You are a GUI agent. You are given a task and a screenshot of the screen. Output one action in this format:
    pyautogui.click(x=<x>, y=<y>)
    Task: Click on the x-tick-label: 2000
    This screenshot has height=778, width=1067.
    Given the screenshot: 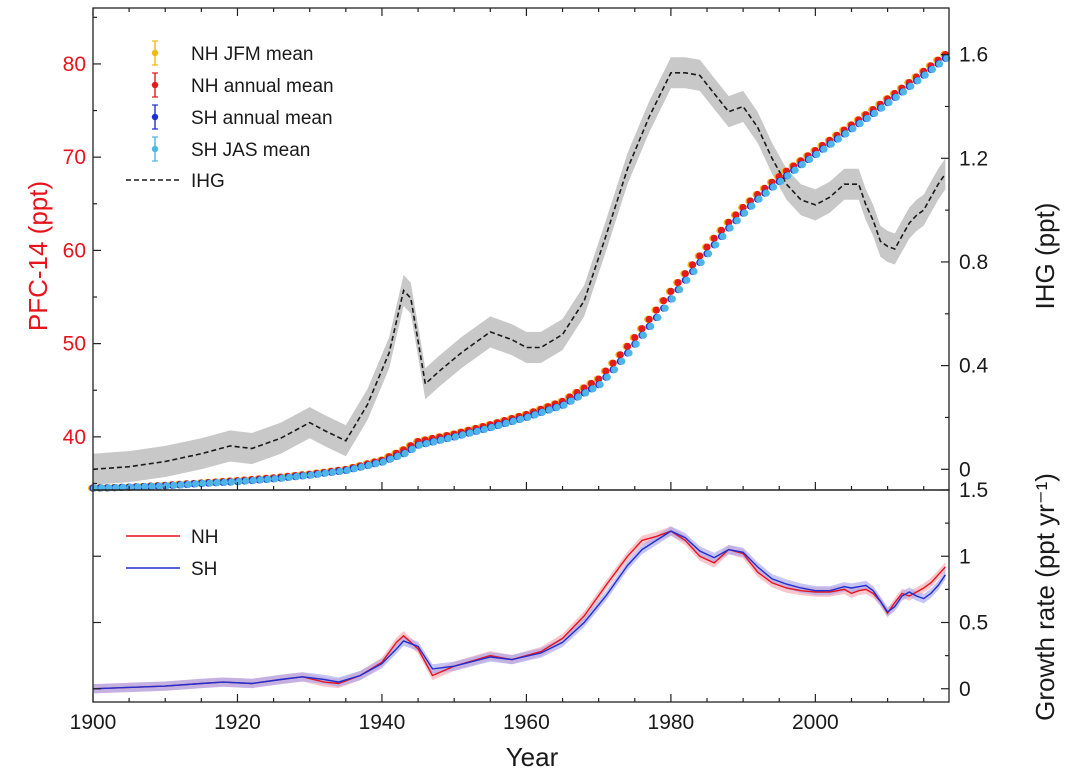 What is the action you would take?
    pyautogui.click(x=815, y=722)
    